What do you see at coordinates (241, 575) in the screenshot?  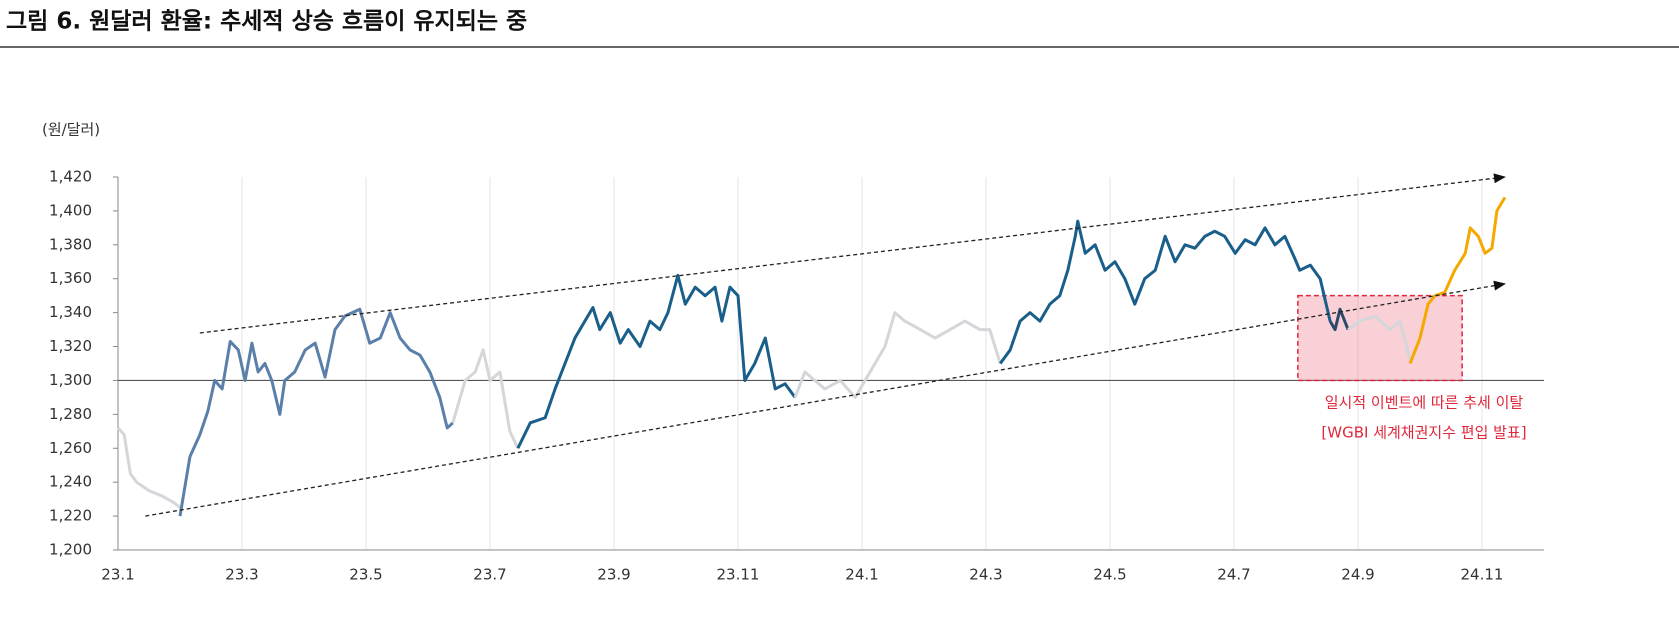 I see `x-tick-label: 23.3` at bounding box center [241, 575].